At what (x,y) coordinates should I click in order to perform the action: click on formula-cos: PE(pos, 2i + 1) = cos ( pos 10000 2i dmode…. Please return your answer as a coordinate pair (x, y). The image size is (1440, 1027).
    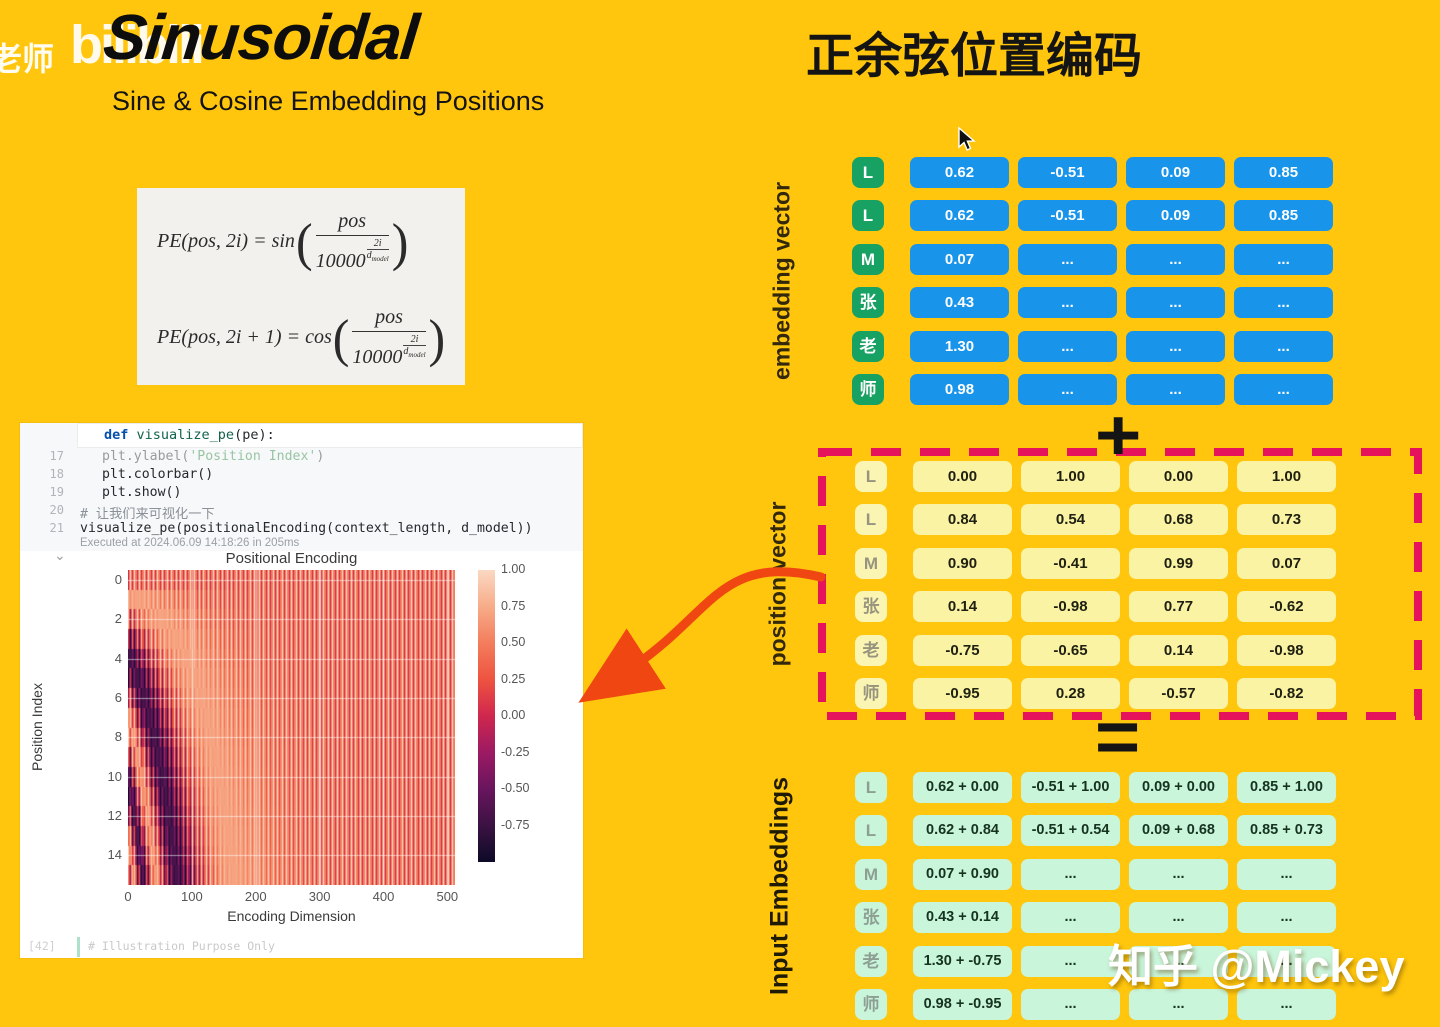
    Looking at the image, I should click on (301, 337).